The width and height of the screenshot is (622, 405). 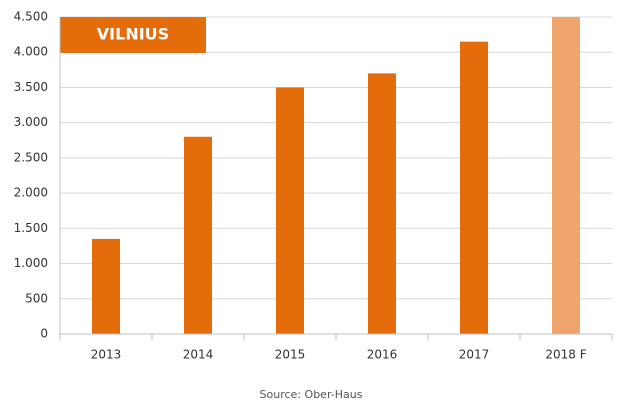 What do you see at coordinates (474, 355) in the screenshot?
I see `x-tick-label: 2017` at bounding box center [474, 355].